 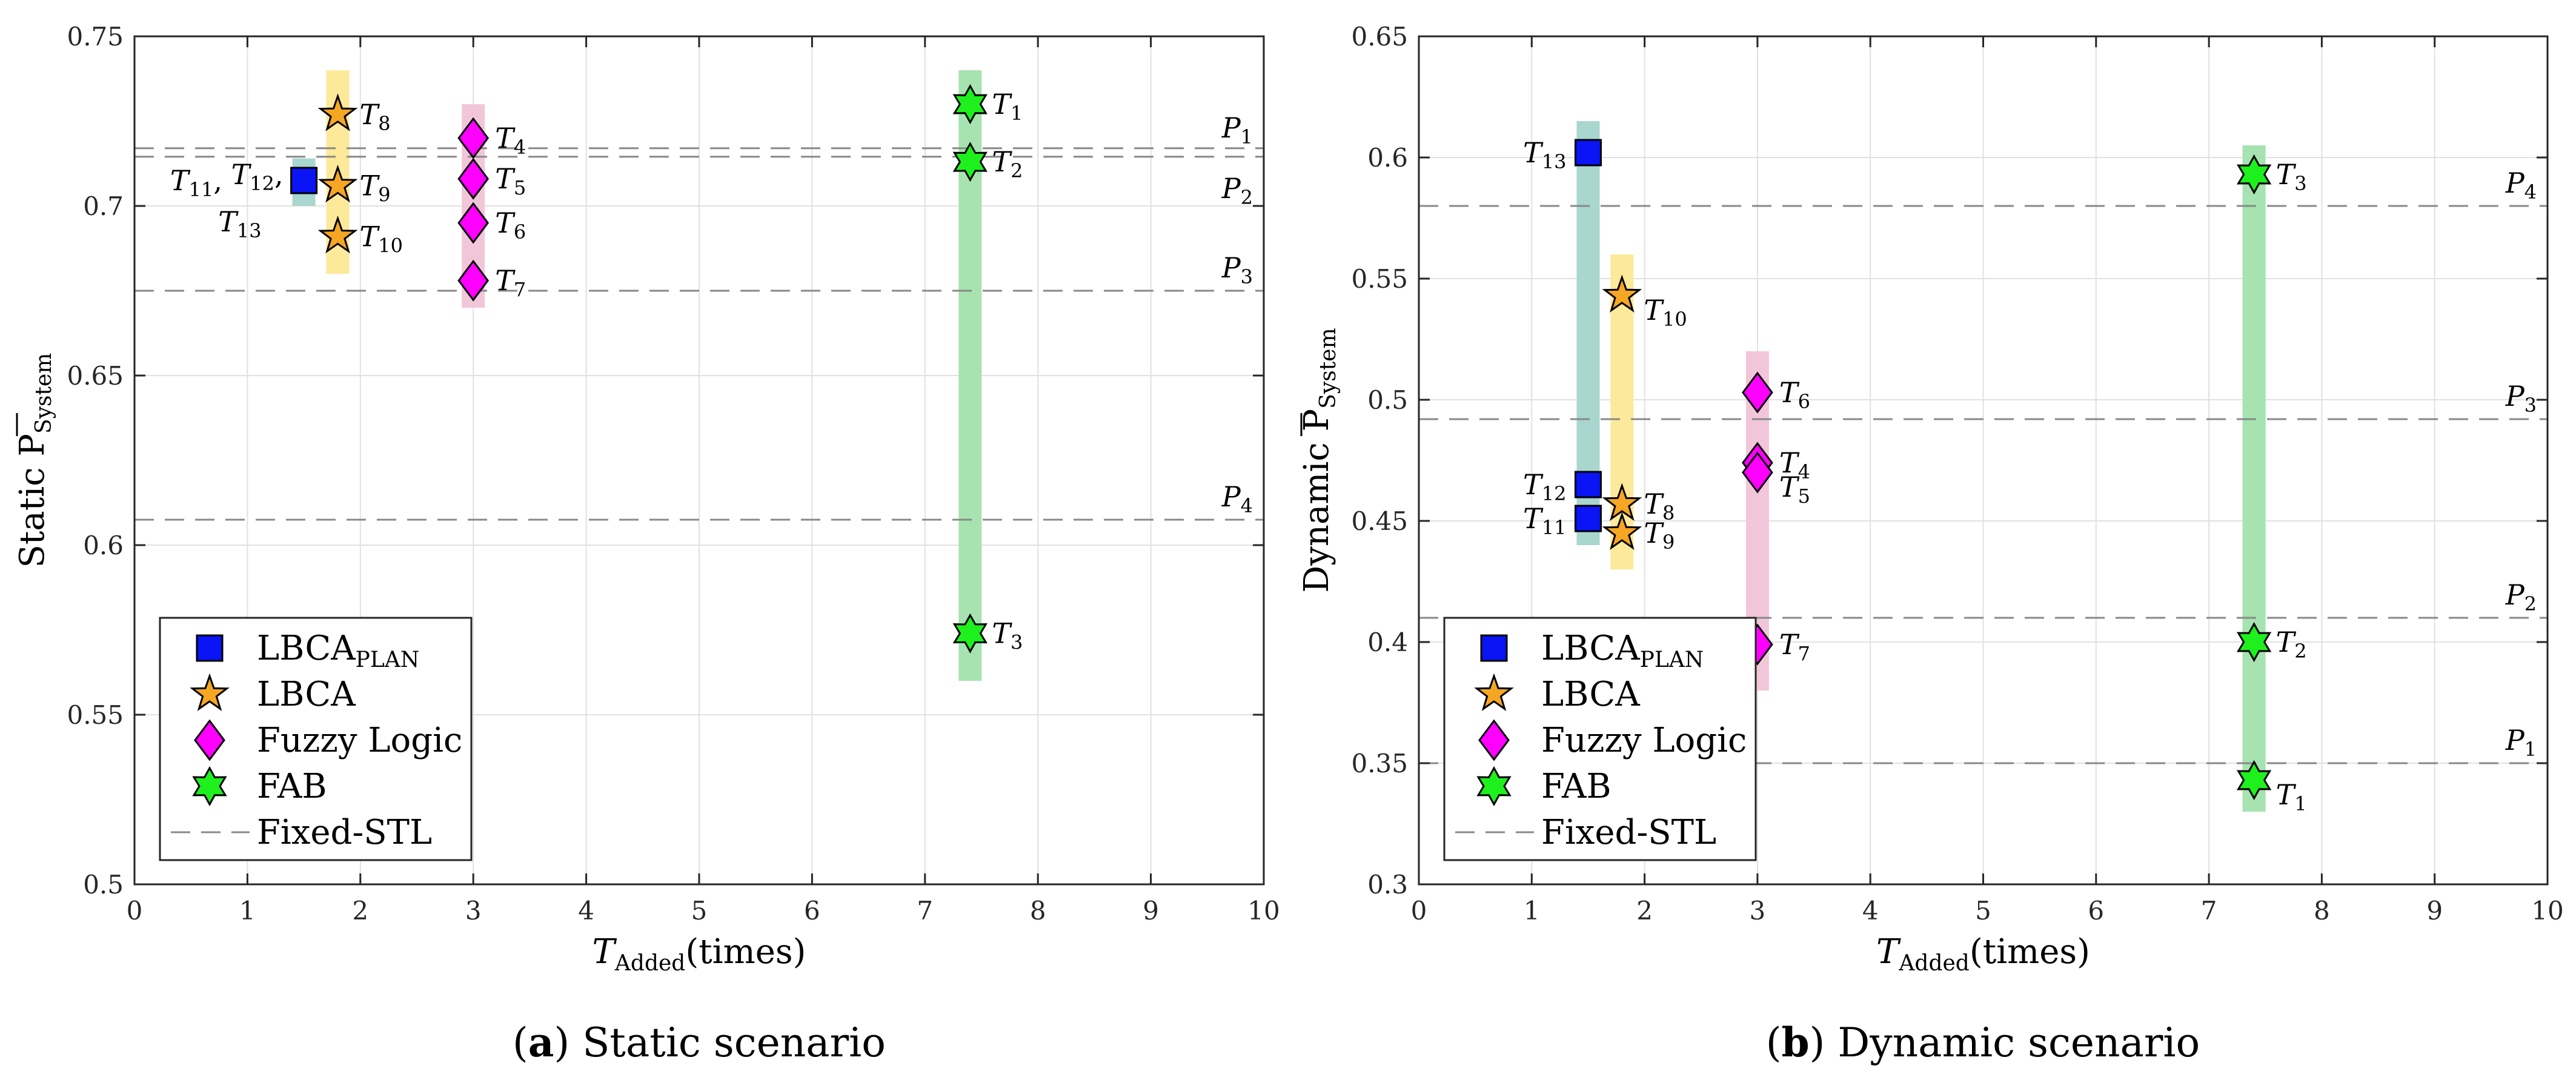 What do you see at coordinates (2521, 596) in the screenshot?
I see `dynamic-fixed-stl-label-2: P2` at bounding box center [2521, 596].